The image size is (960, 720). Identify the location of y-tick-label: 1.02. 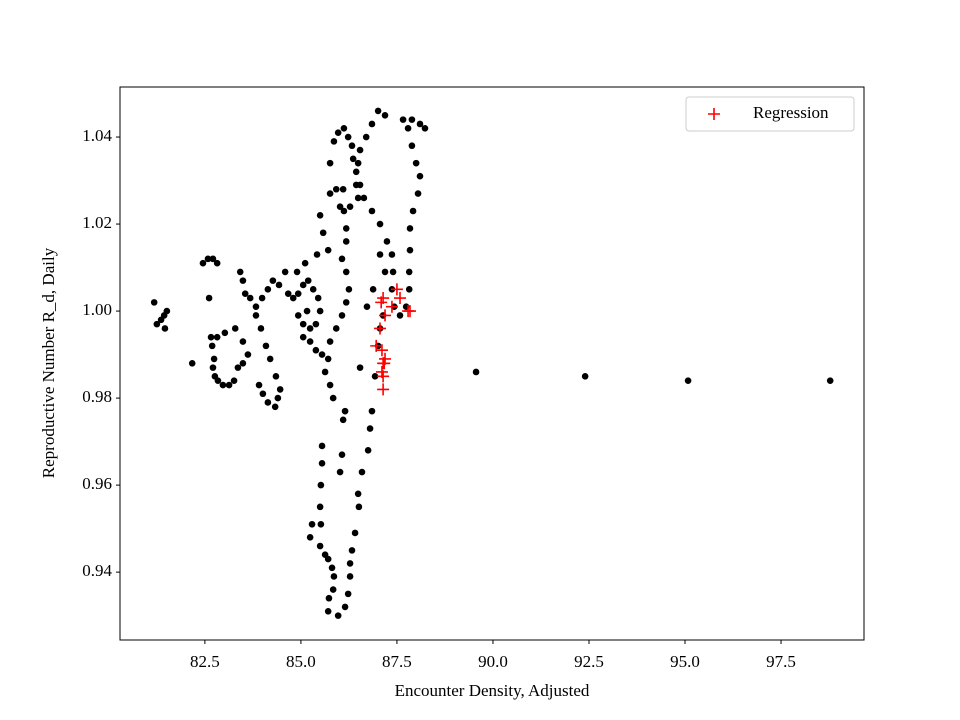
(97, 222).